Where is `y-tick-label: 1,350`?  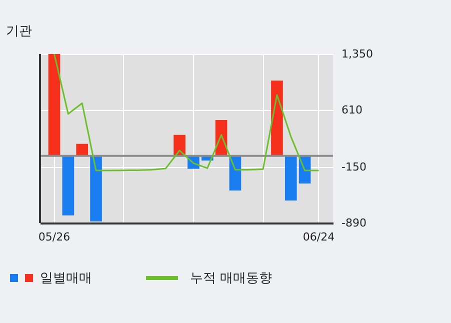 y-tick-label: 1,350 is located at coordinates (357, 54).